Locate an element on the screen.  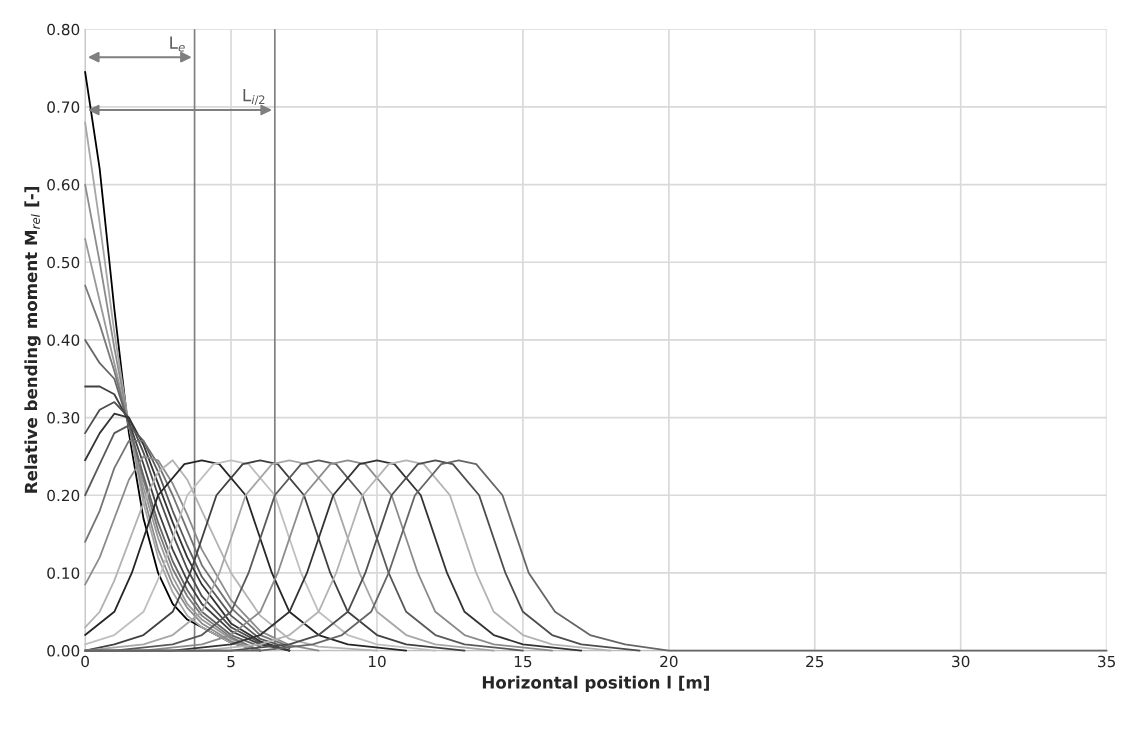
y-axis-title: Relative bending moment M$_{rel}$ [-] is located at coordinates (32, 340).